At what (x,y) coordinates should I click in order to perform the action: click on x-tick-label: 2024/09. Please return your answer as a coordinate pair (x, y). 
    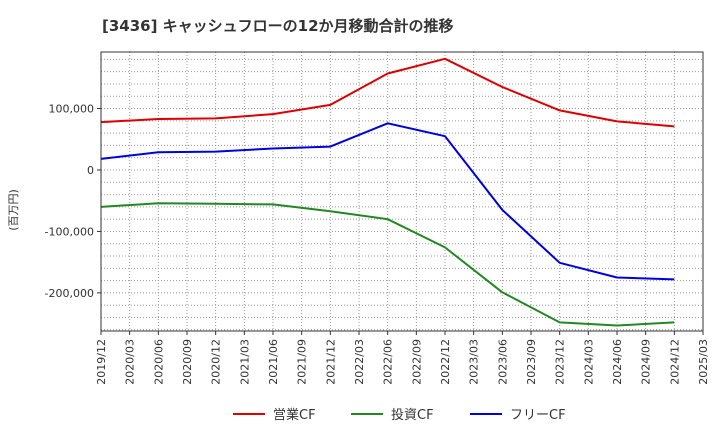
    Looking at the image, I should click on (646, 362).